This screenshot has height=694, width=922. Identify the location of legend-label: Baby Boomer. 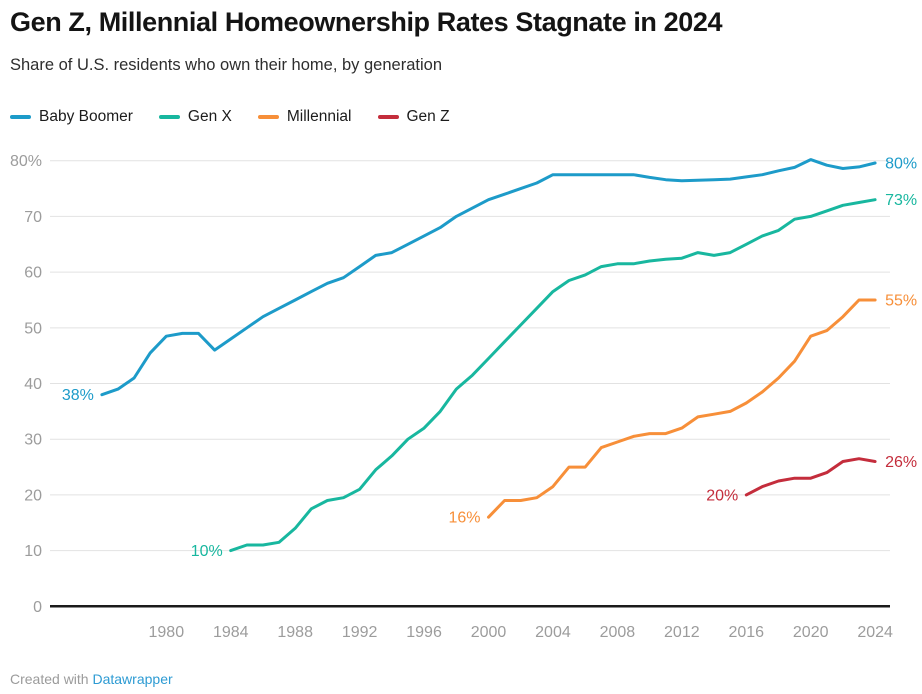
(86, 116).